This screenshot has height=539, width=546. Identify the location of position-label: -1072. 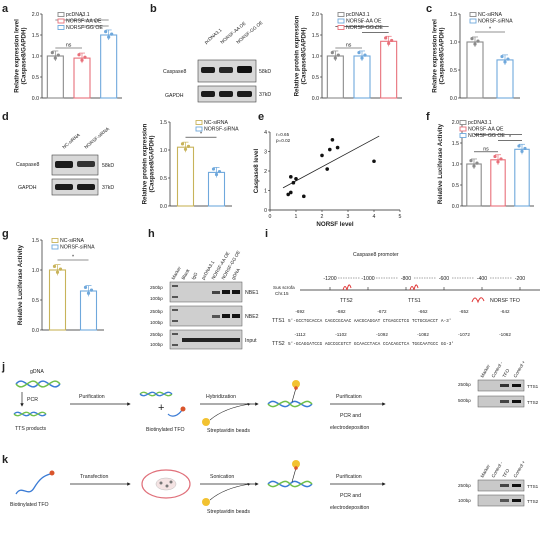
(464, 334).